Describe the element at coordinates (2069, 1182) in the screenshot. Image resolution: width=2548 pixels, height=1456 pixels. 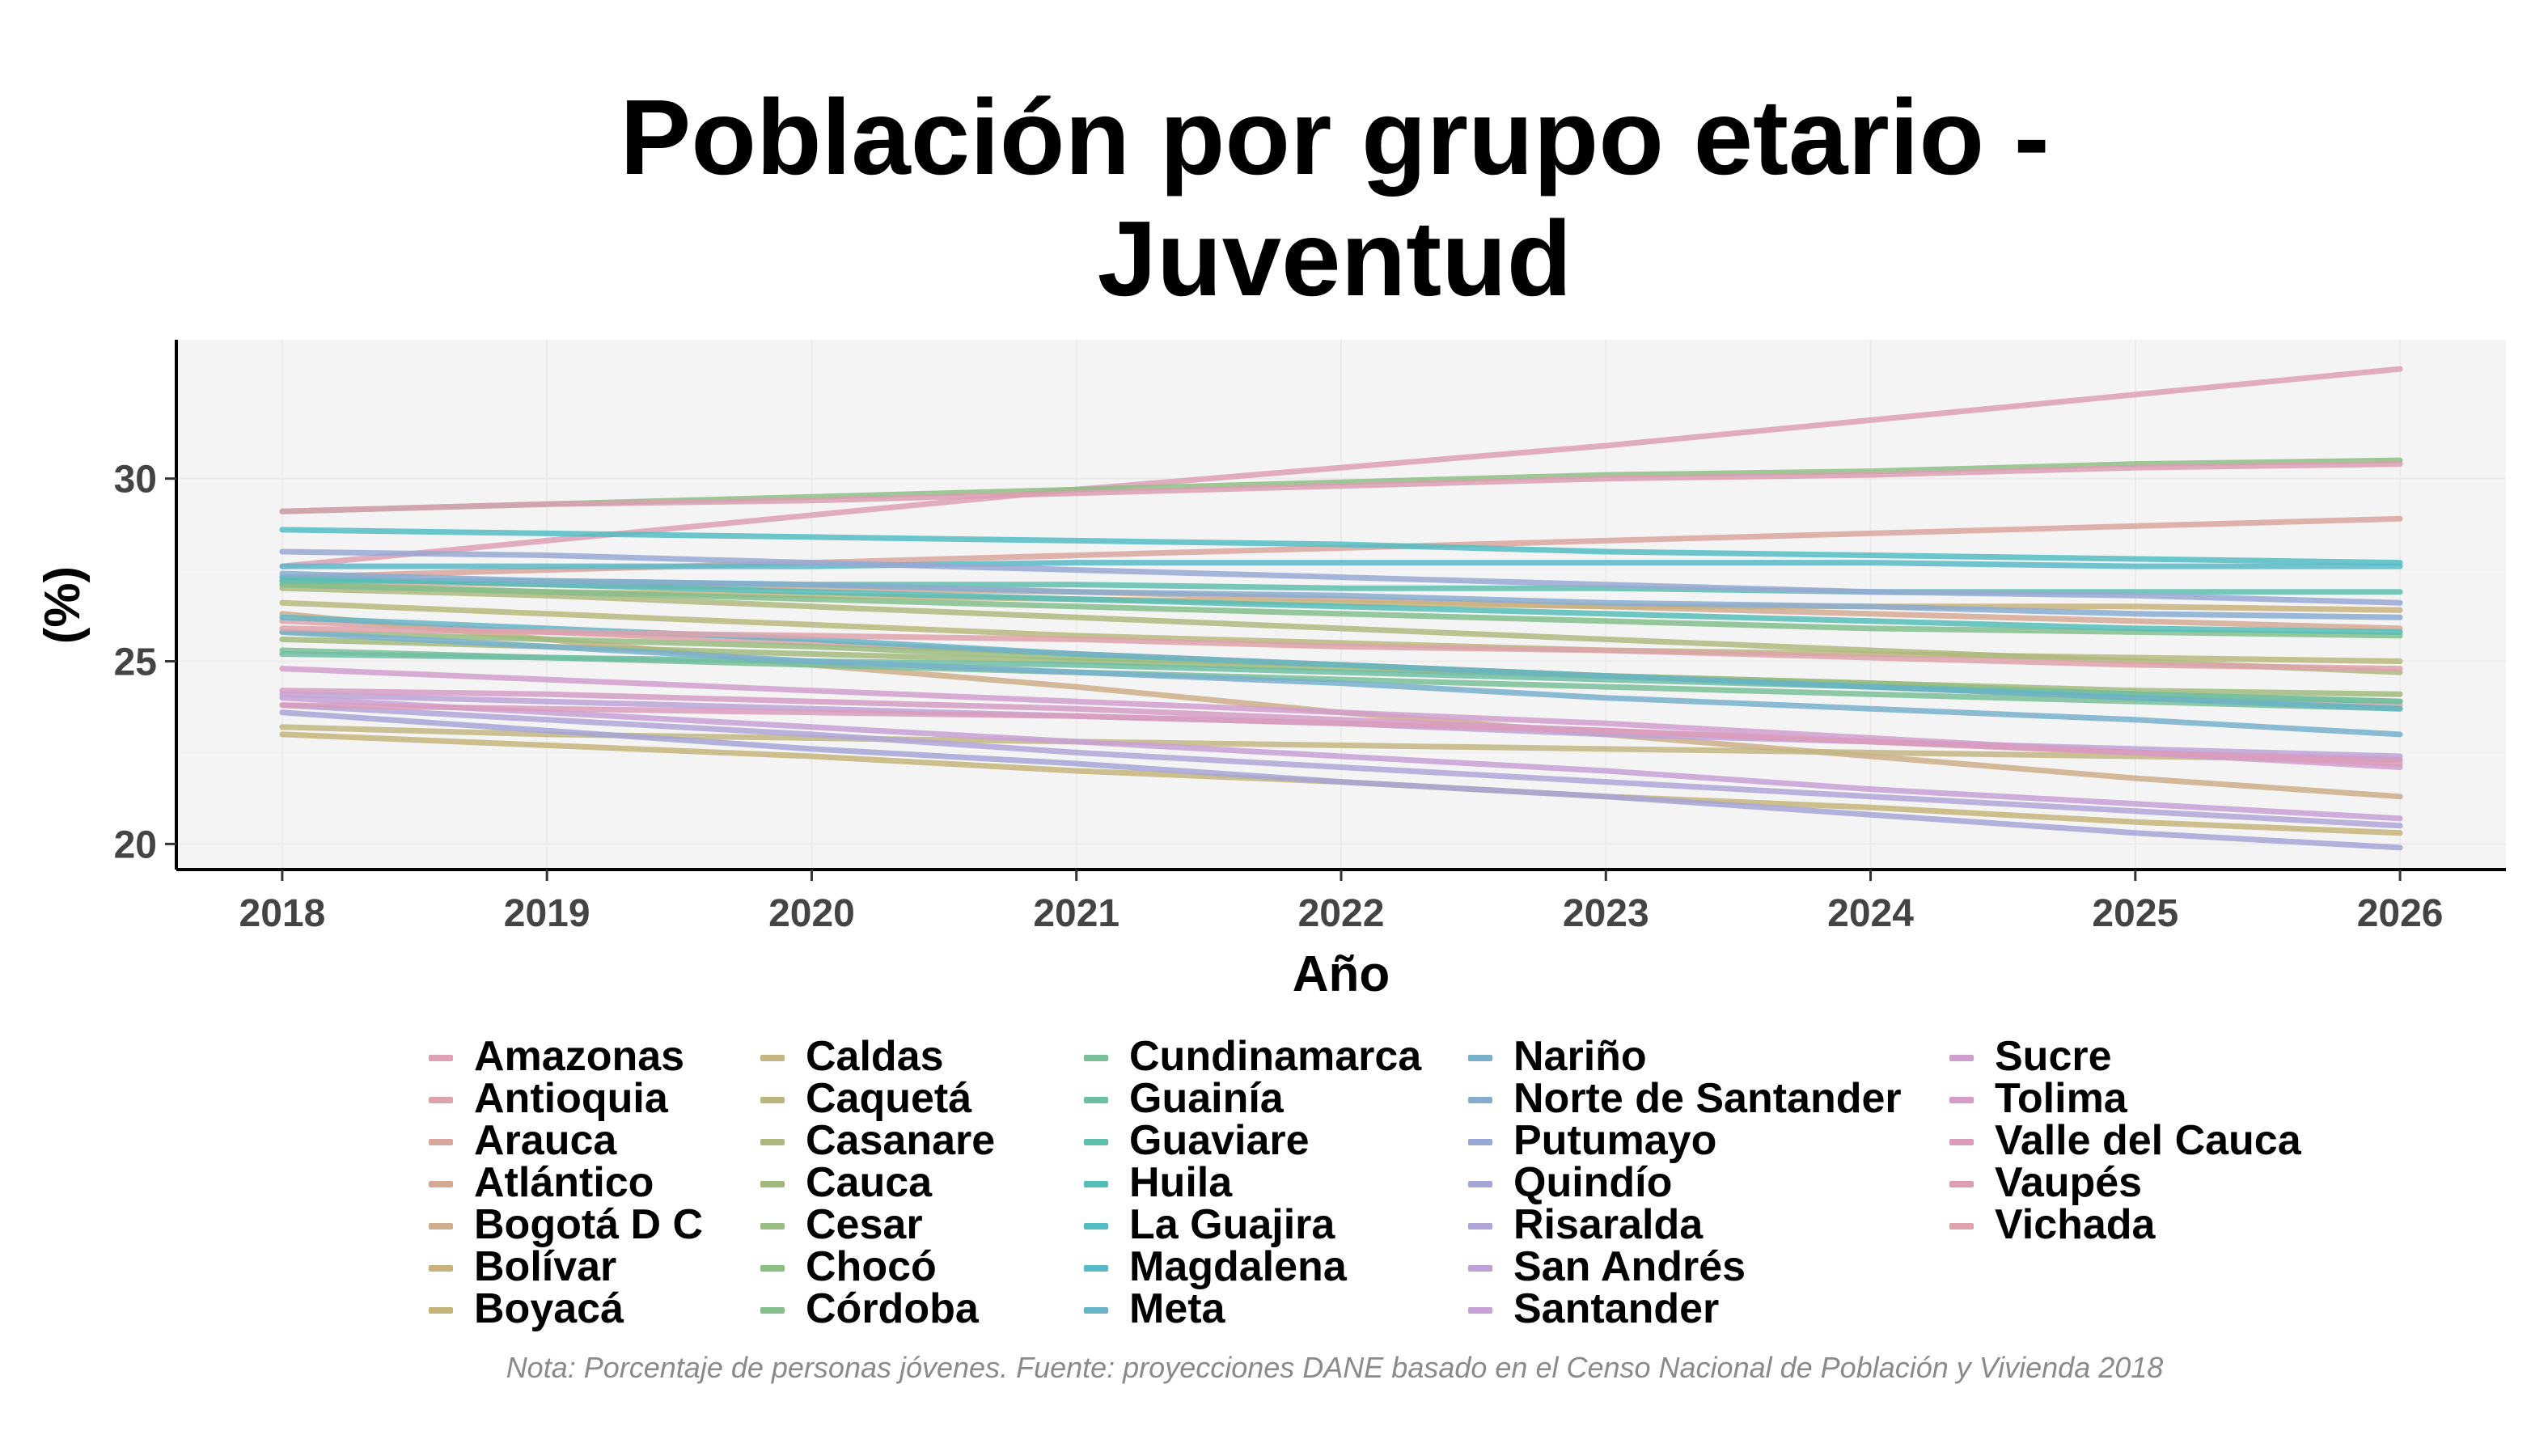
I see `legend-label: Vaupés` at that location.